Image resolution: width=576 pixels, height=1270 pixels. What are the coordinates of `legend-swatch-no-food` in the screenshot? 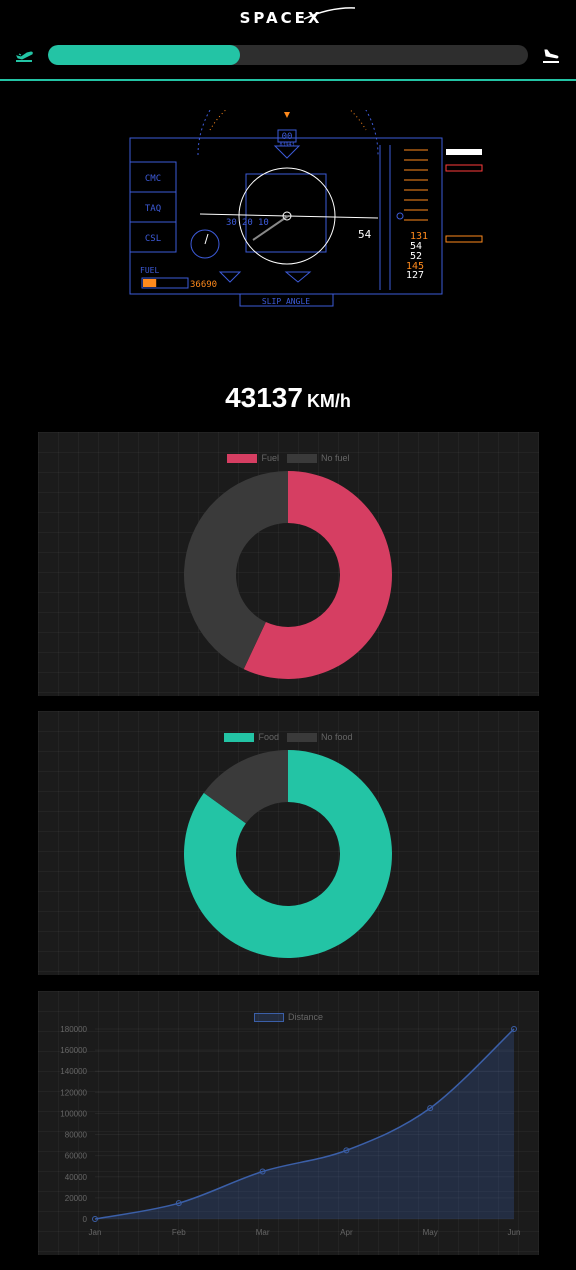 It's located at (301, 737).